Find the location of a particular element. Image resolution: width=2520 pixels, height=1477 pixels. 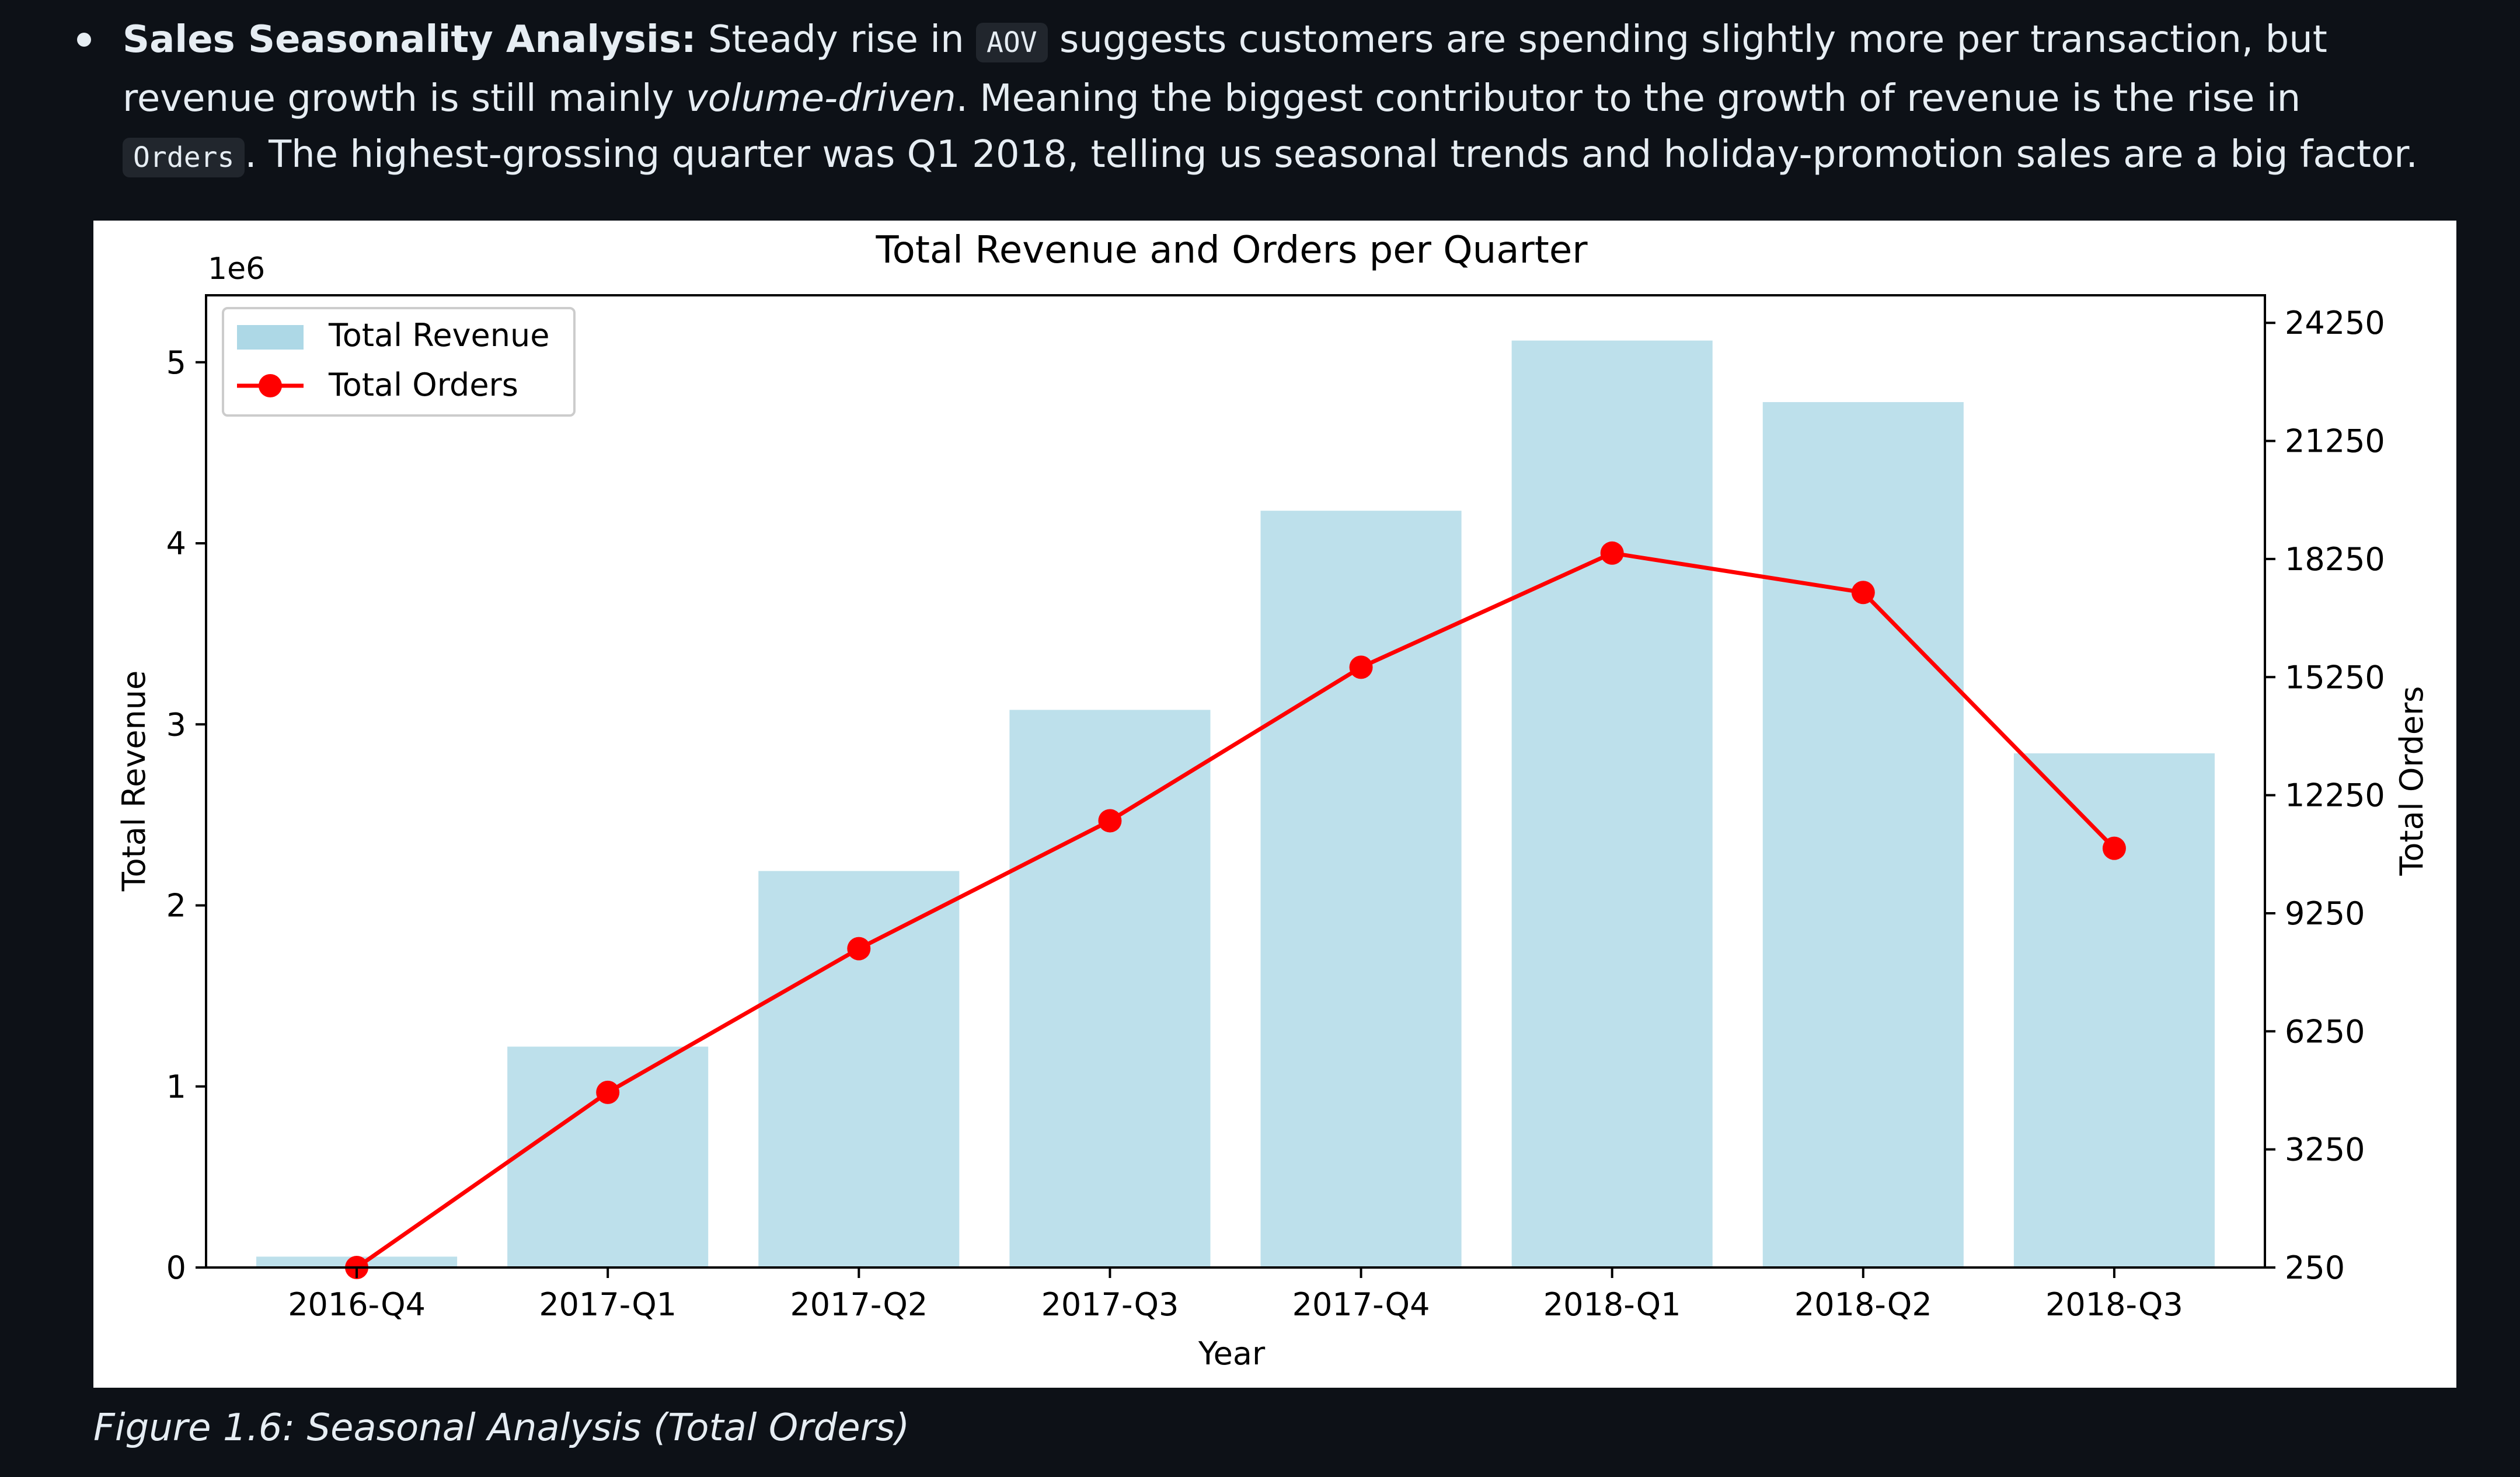

legend-orders-marker is located at coordinates (270, 385).